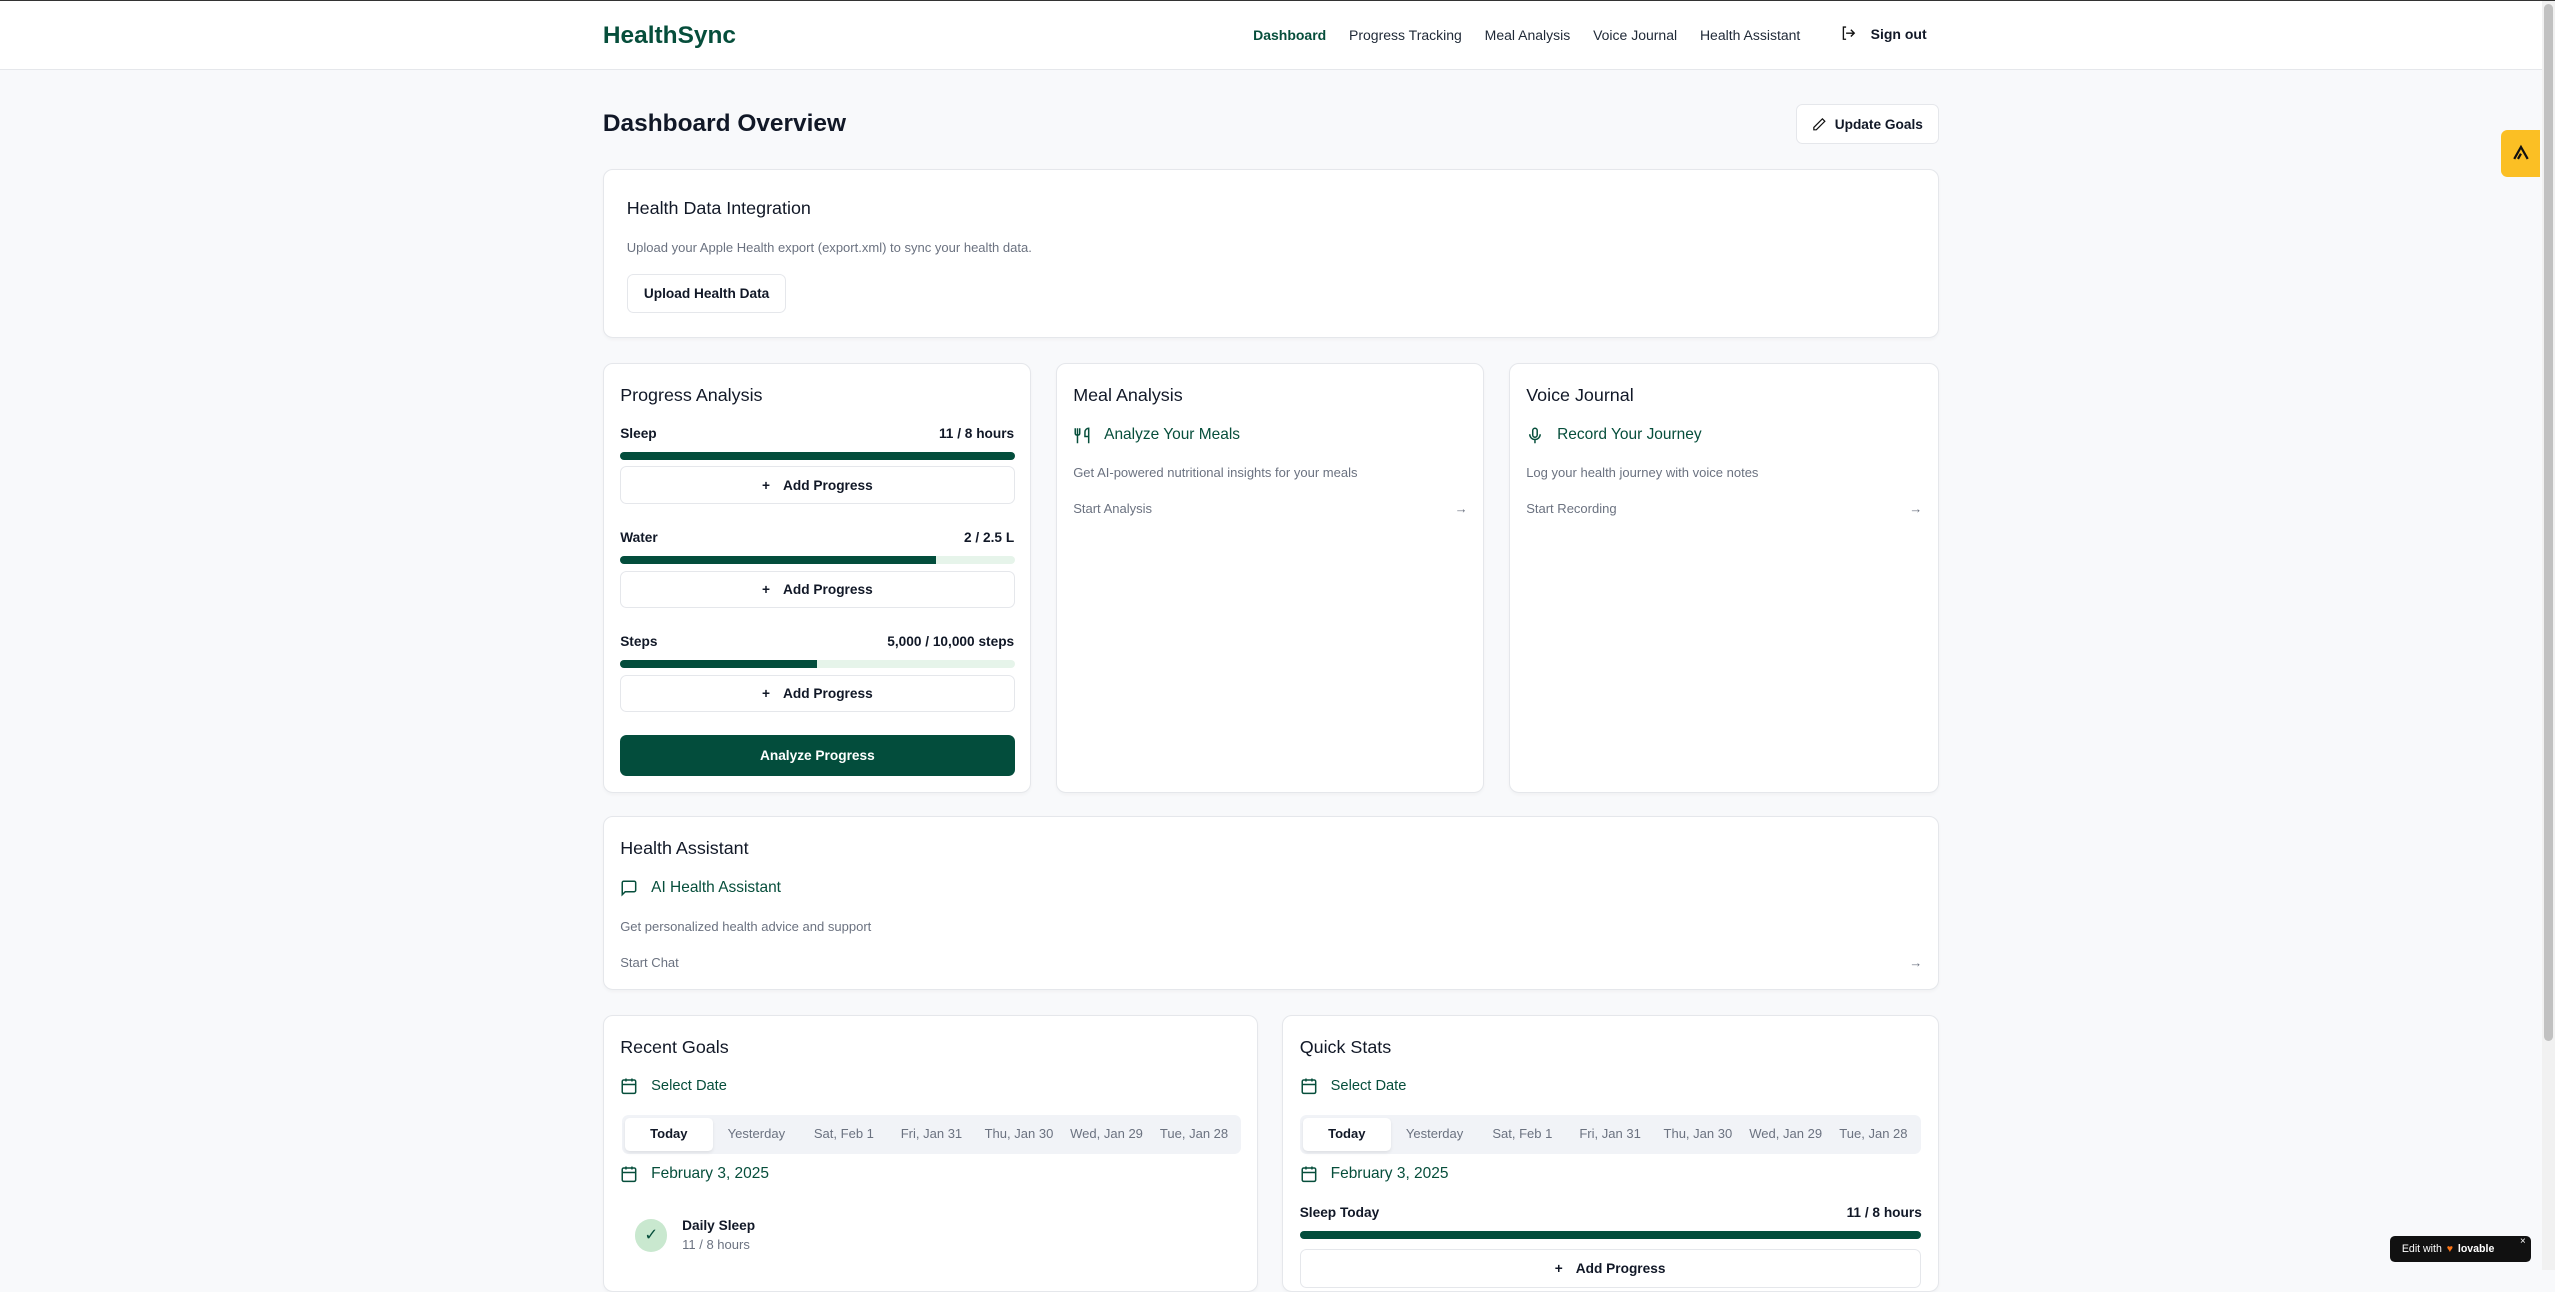 The height and width of the screenshot is (1292, 2555). I want to click on check-icon: ✓, so click(651, 1235).